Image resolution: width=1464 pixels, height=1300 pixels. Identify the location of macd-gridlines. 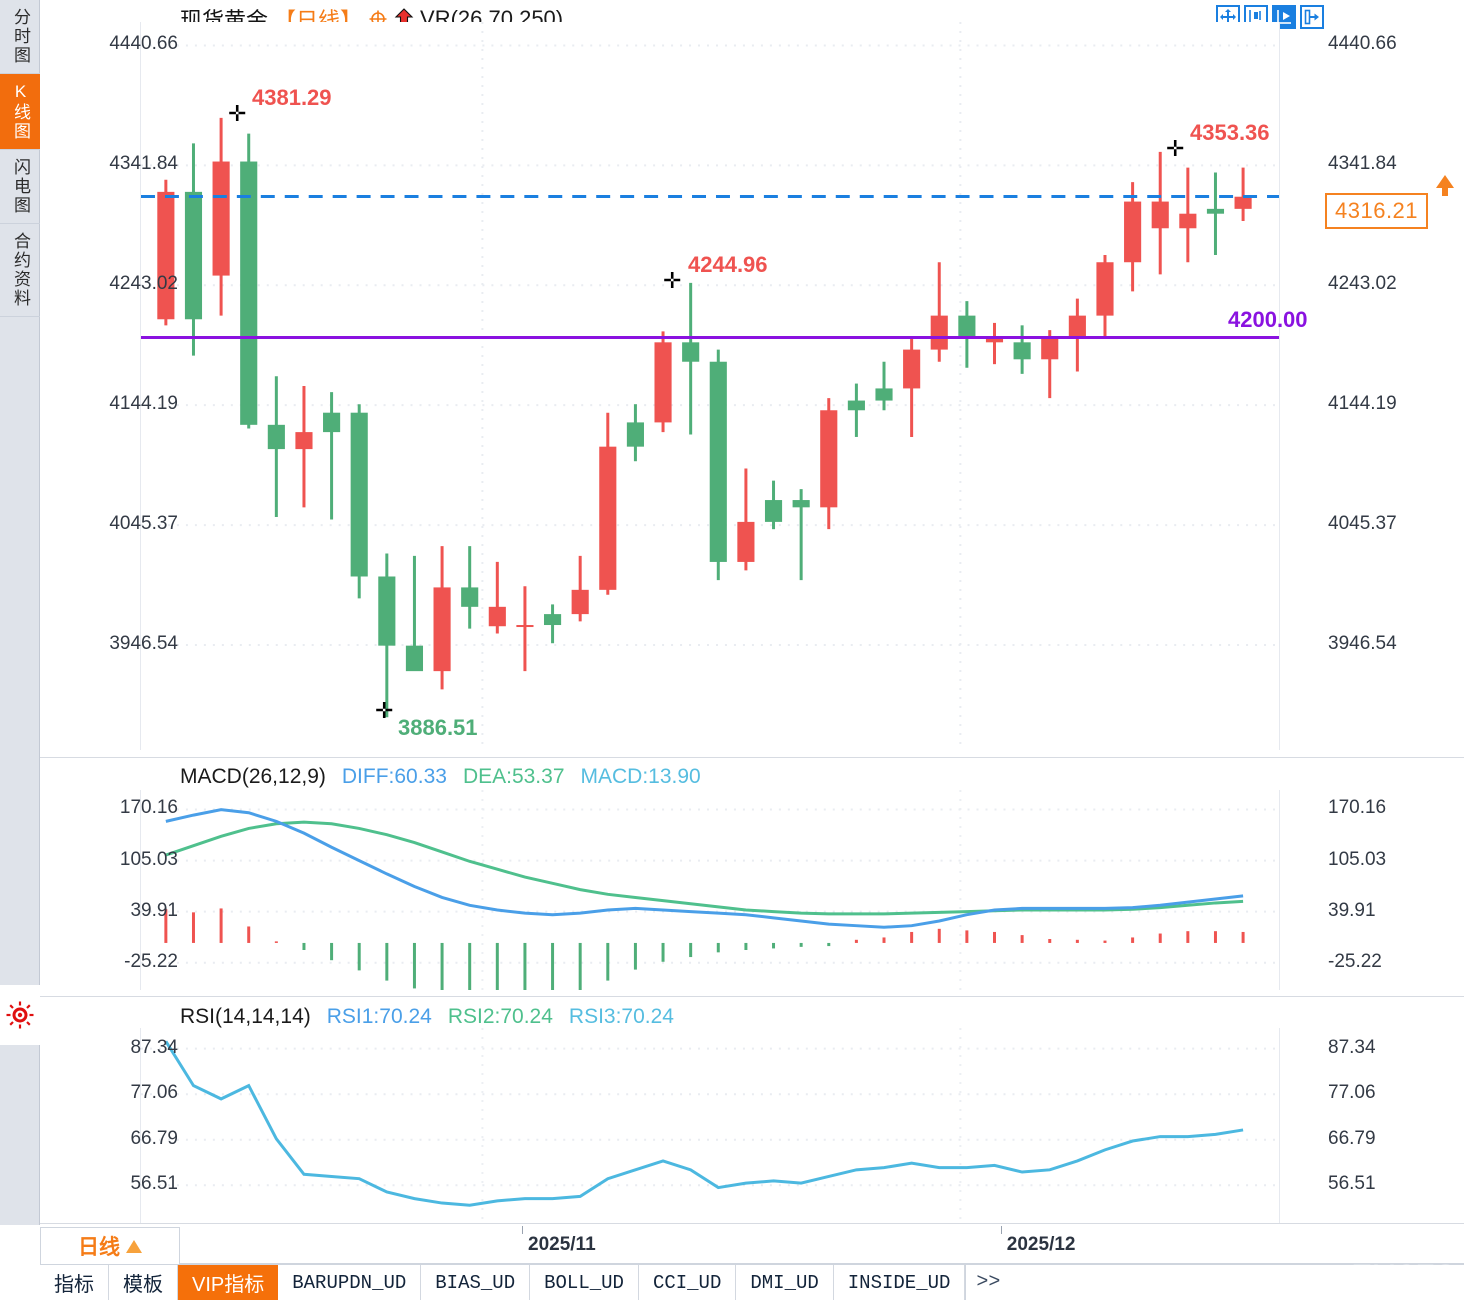
(710, 890).